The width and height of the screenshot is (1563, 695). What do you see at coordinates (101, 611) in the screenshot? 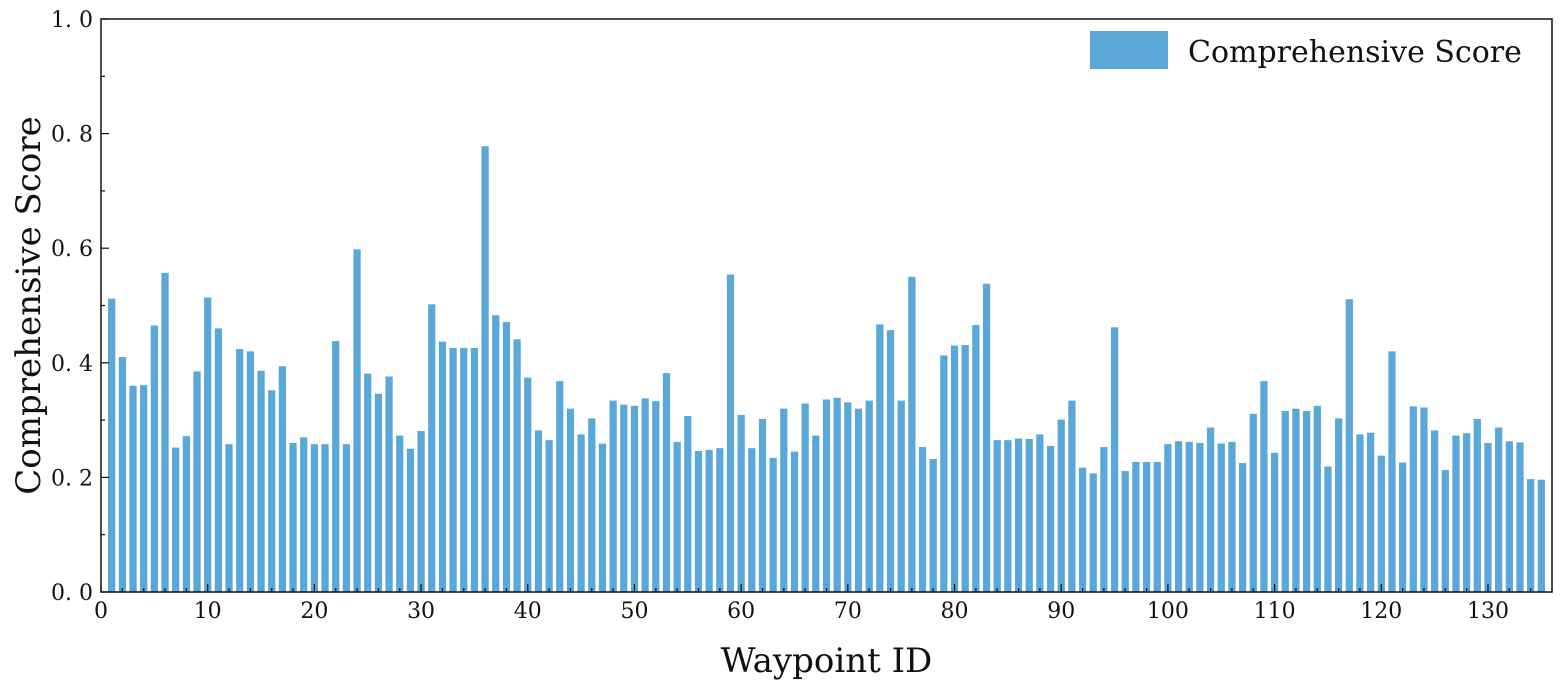
I see `x-tick-label: 0` at bounding box center [101, 611].